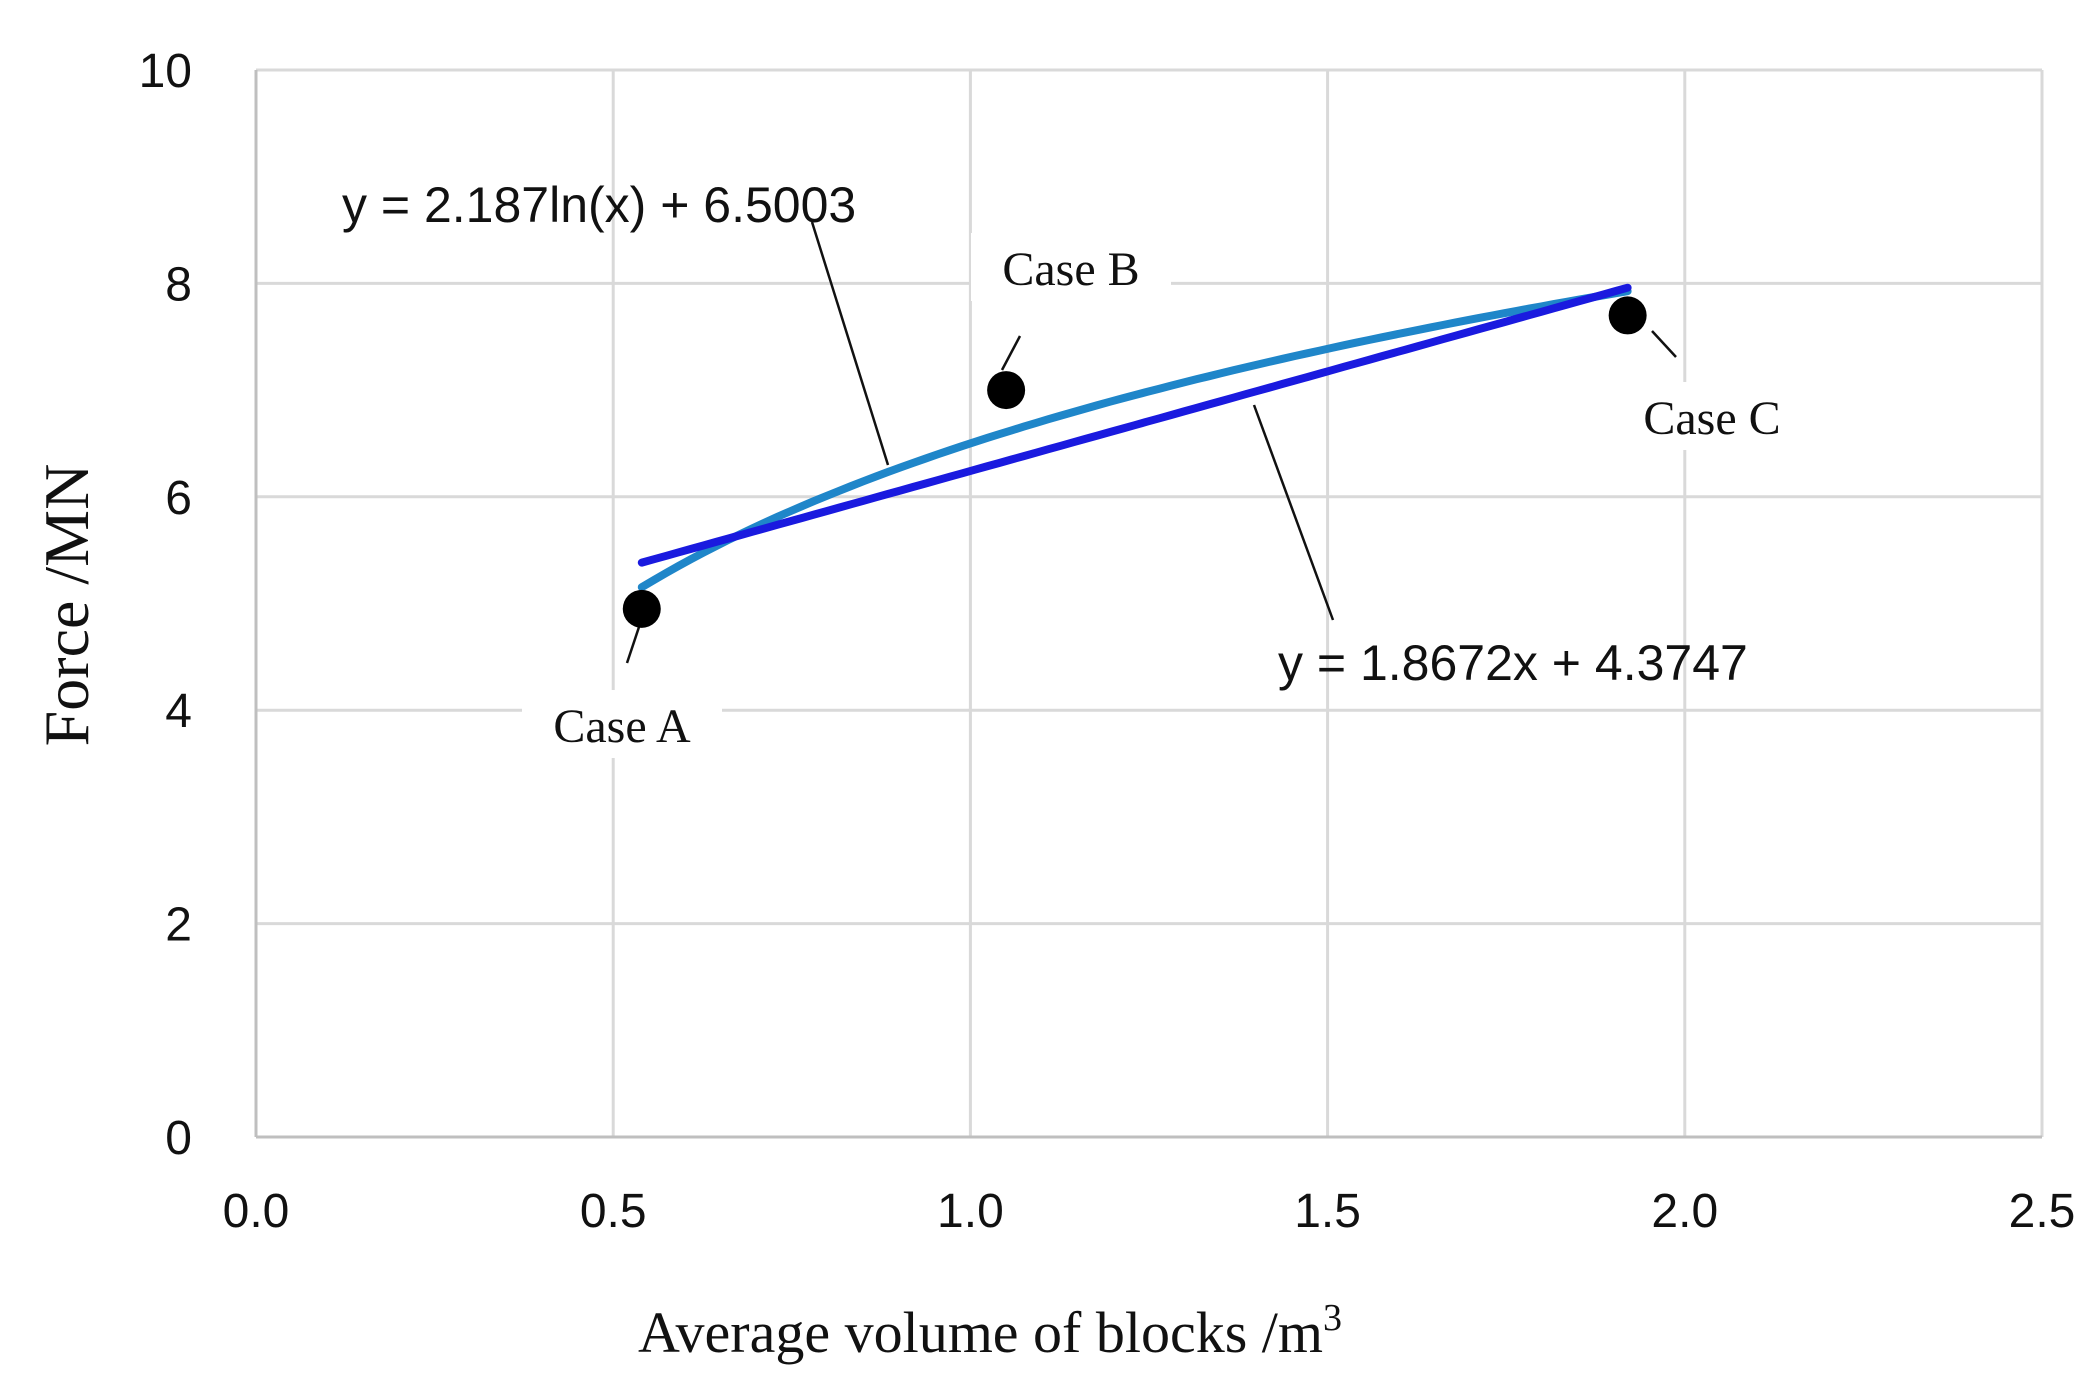  Describe the element at coordinates (1513, 663) in the screenshot. I see `linear-trendline-equation: y = 1.8672x + 4.3747` at that location.